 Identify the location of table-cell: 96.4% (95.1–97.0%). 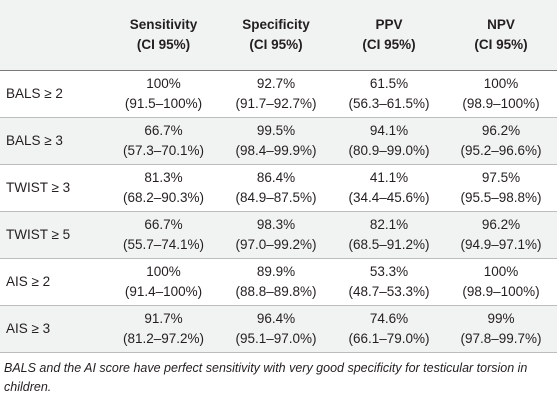
(276, 329).